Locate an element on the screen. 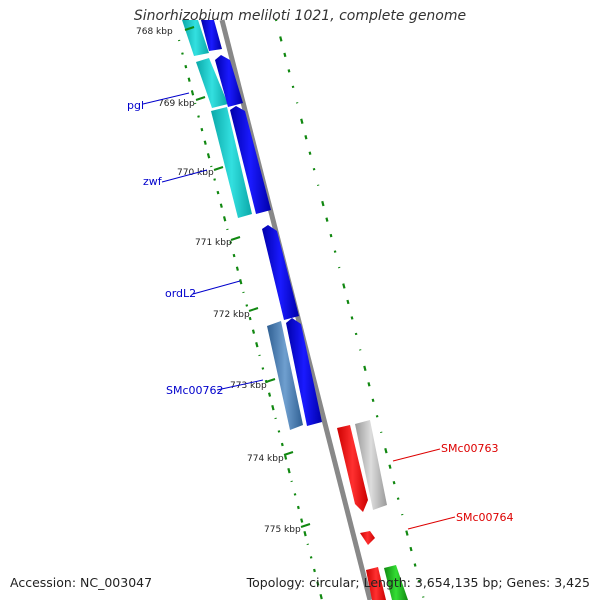  gene-label-zwf: zwf is located at coordinates (153, 181).